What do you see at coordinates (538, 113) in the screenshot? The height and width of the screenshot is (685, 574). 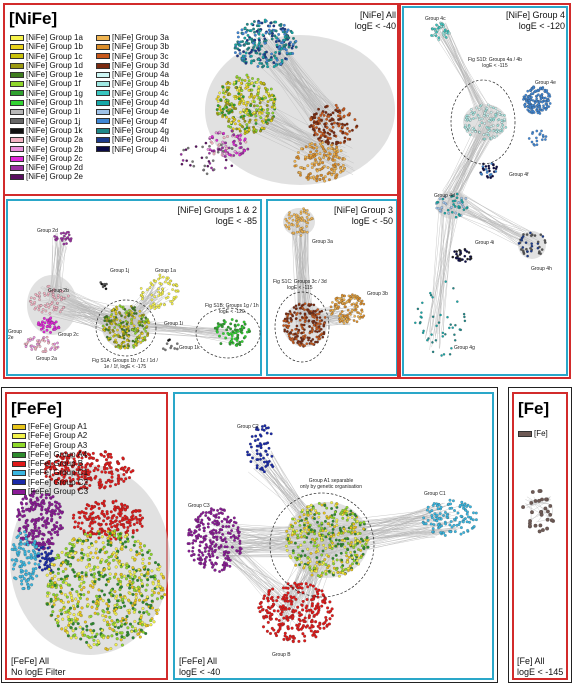 I see `node-group-4e` at bounding box center [538, 113].